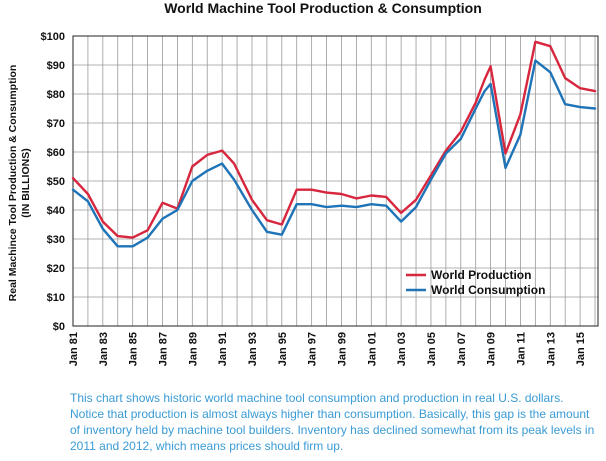 This screenshot has height=461, width=606. I want to click on legend: World Production World Consumption, so click(475, 282).